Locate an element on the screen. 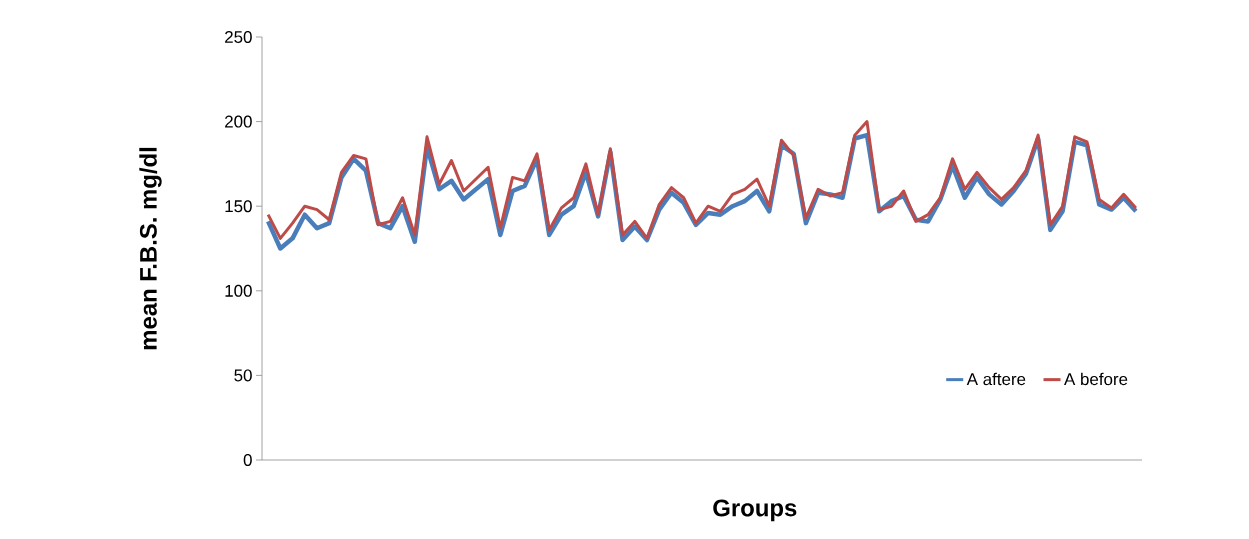 This screenshot has height=539, width=1249. y-tick-label: 250 is located at coordinates (238, 37).